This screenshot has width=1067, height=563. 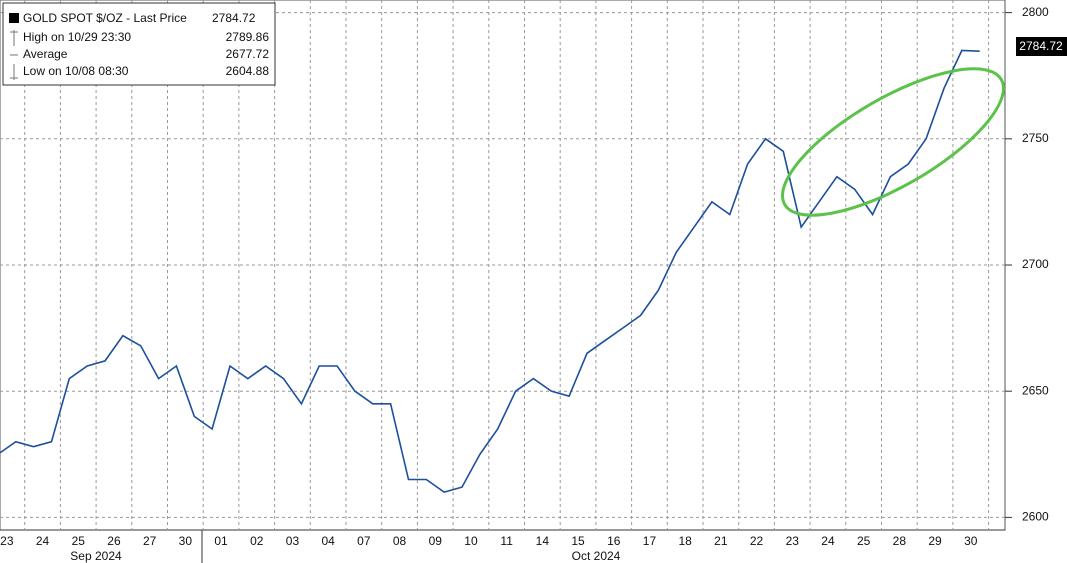 I want to click on x-tick-label: 02, so click(x=257, y=541).